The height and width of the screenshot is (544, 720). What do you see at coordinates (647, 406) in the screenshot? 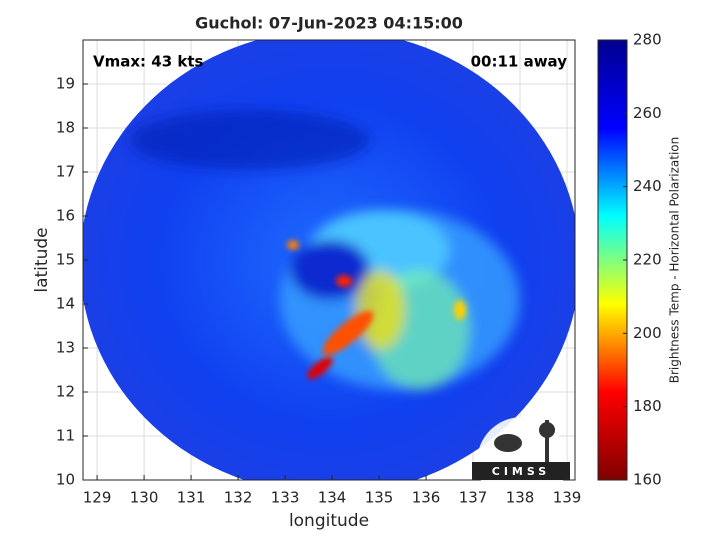
I see `colorbar-tick-label: 180` at bounding box center [647, 406].